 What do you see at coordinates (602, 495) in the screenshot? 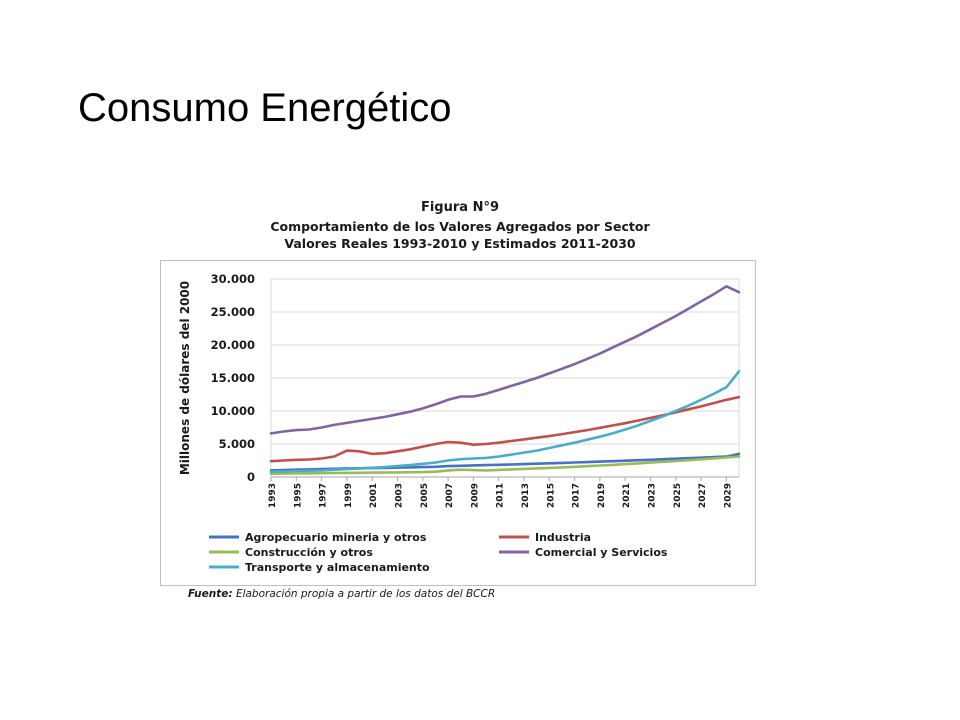
I see `x-tick-label: 2019` at bounding box center [602, 495].